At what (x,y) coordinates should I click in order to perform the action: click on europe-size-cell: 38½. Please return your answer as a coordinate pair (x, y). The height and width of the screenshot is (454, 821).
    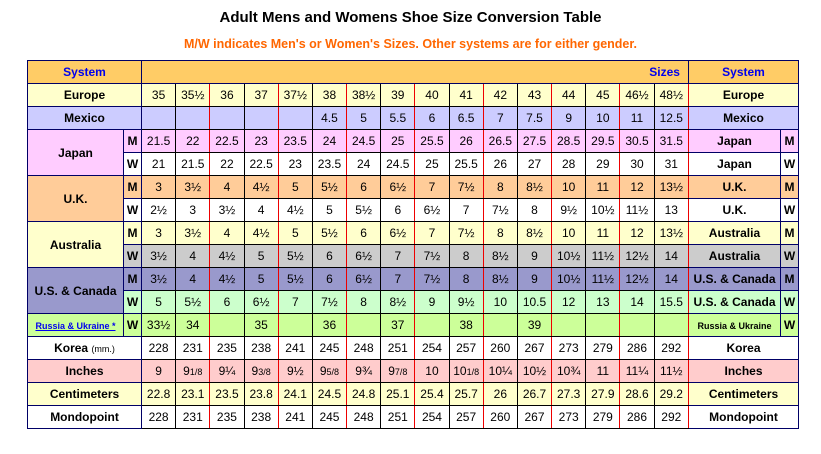
    Looking at the image, I should click on (364, 95).